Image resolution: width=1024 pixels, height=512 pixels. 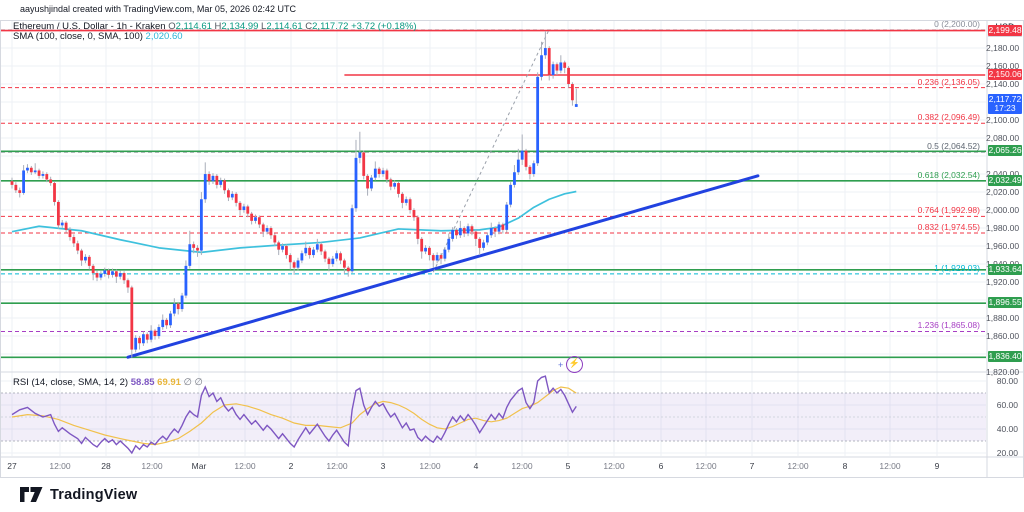 What do you see at coordinates (661, 466) in the screenshot?
I see `time-tick: 6` at bounding box center [661, 466].